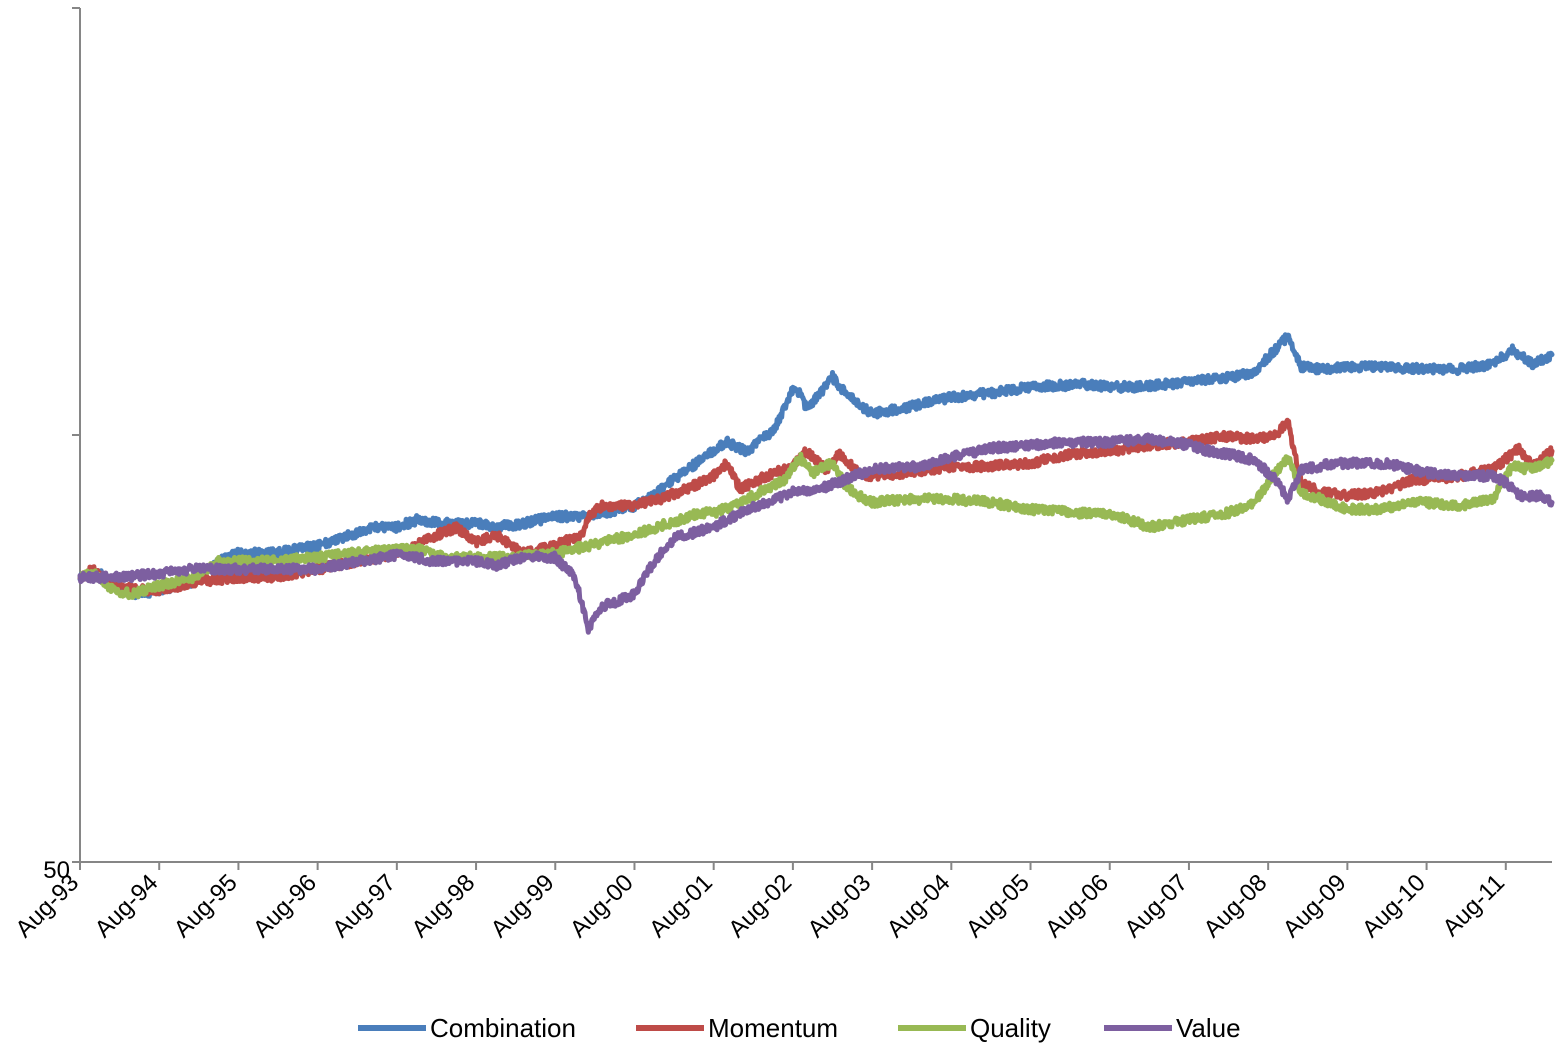  What do you see at coordinates (127, 906) in the screenshot?
I see `x-tick-label: Aug-94` at bounding box center [127, 906].